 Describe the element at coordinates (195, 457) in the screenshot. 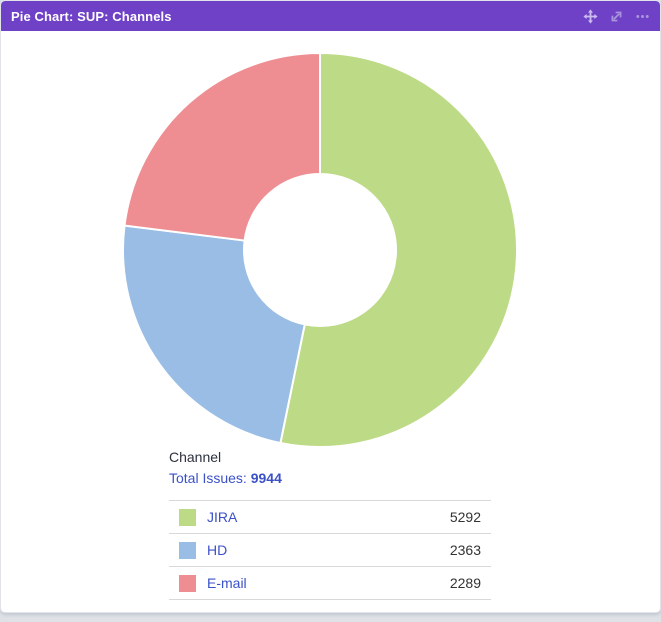

I see `chart-category-label: Channel` at that location.